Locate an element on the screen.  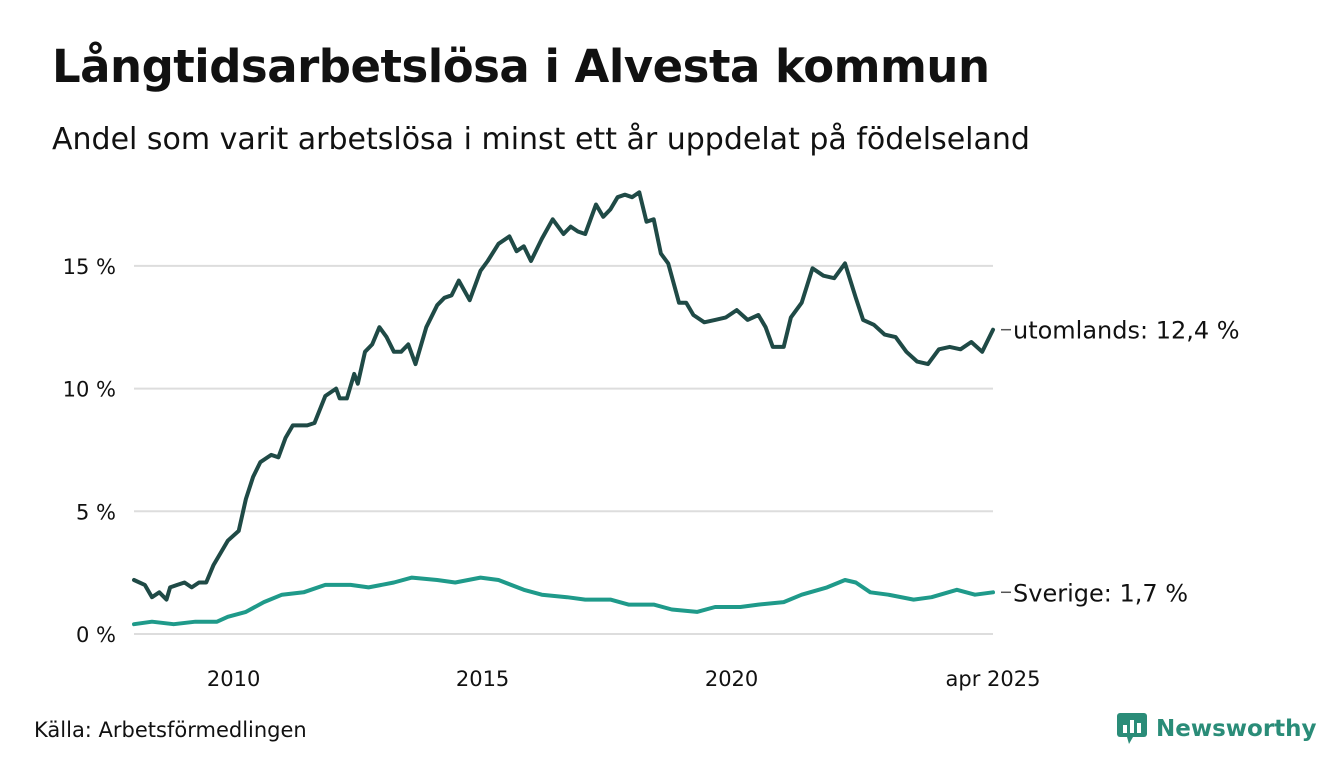
x-axis-ticks: 2010 2015 2020 apr 2025 is located at coordinates (624, 679).